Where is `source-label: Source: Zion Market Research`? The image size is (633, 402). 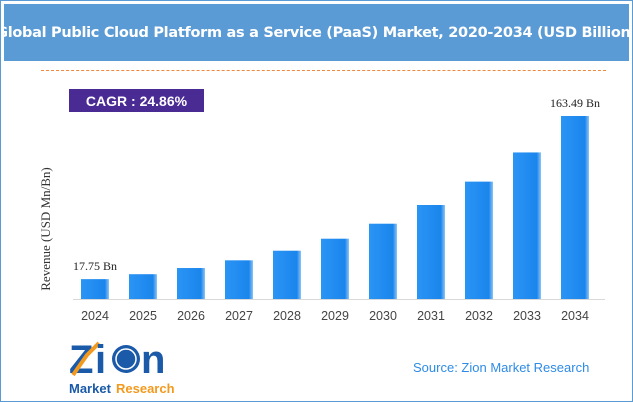
source-label: Source: Zion Market Research is located at coordinates (501, 367).